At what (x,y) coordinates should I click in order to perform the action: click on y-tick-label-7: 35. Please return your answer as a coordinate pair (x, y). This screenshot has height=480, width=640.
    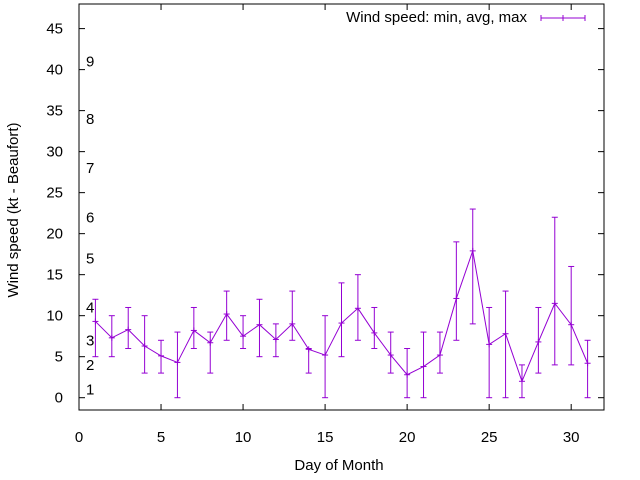
    Looking at the image, I should click on (54, 111).